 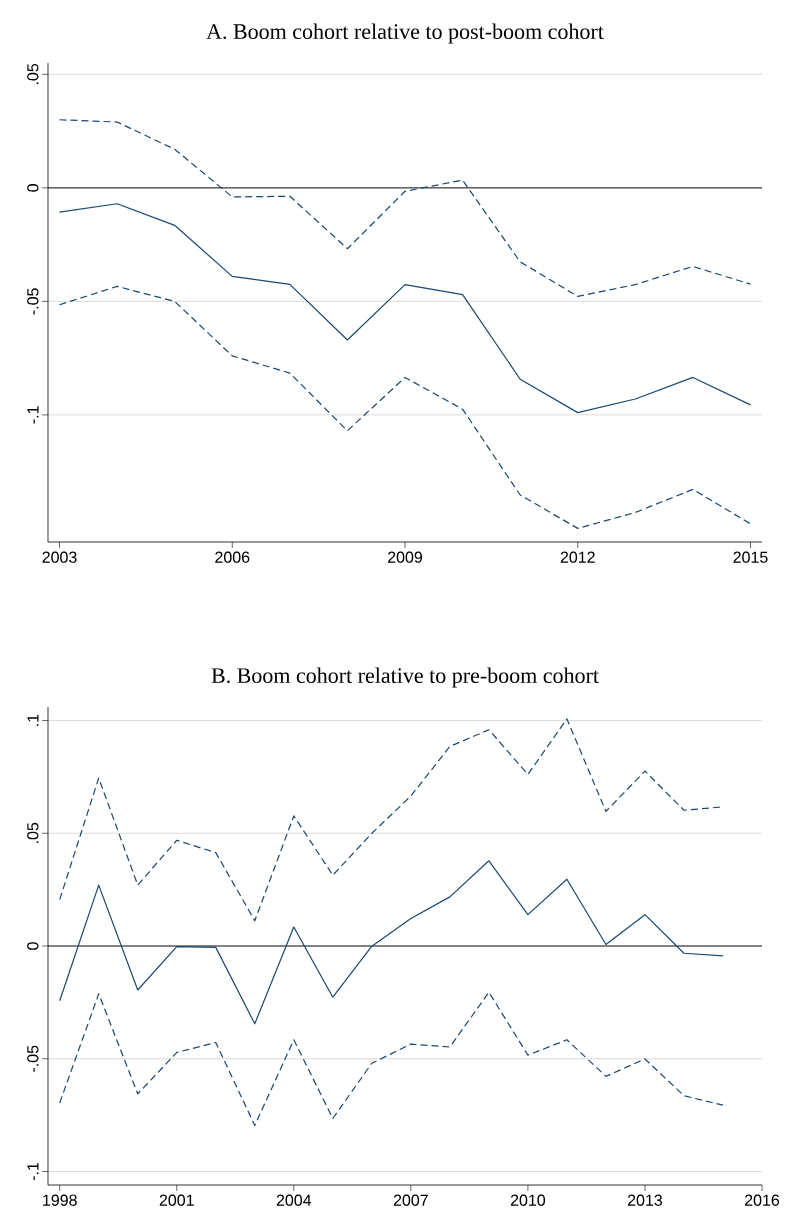 What do you see at coordinates (750, 557) in the screenshot?
I see `x-tick-label: 2015` at bounding box center [750, 557].